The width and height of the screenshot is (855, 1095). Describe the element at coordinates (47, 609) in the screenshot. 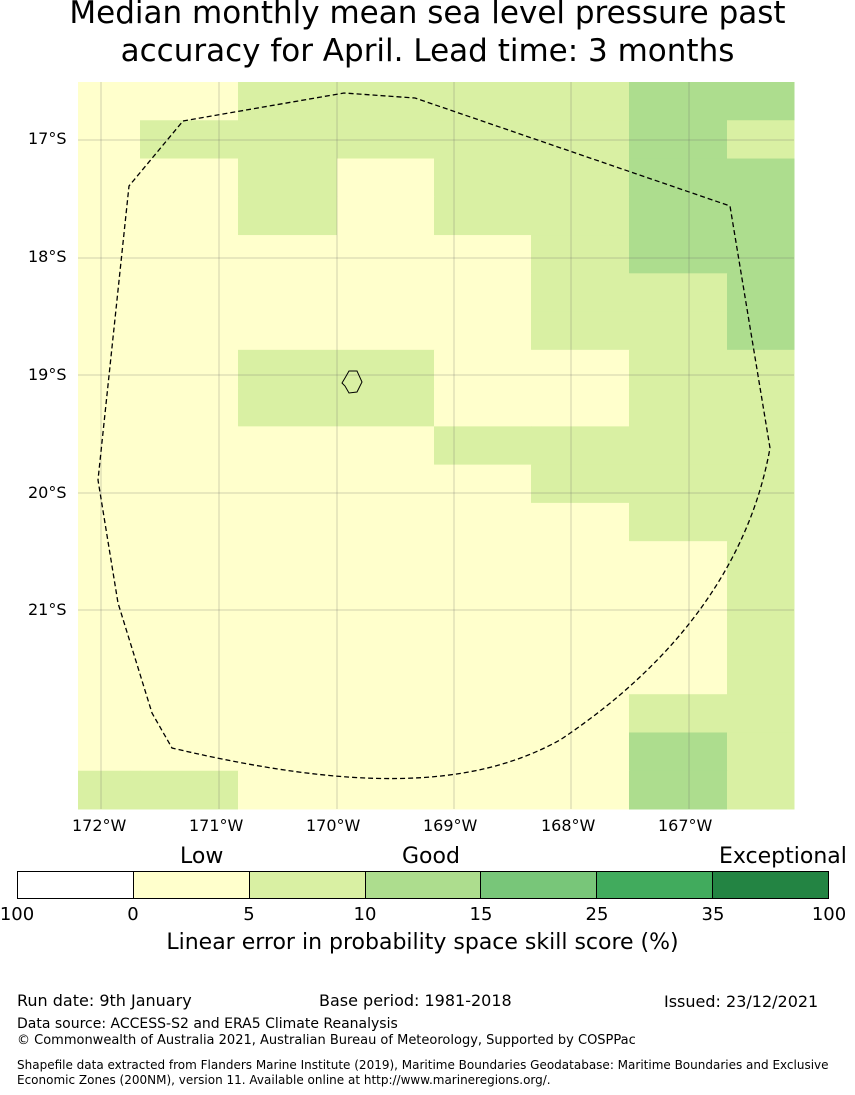

I see `lat-label-21s: 21°S` at that location.